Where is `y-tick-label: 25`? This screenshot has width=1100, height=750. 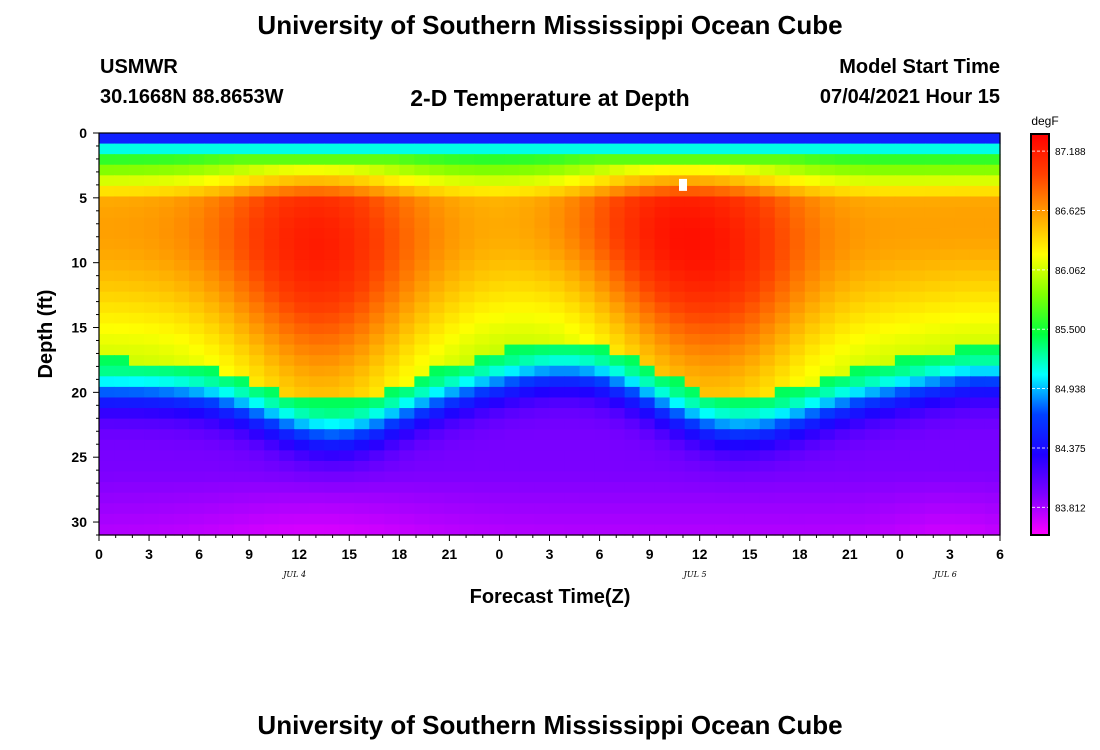 y-tick-label: 25 is located at coordinates (79, 457).